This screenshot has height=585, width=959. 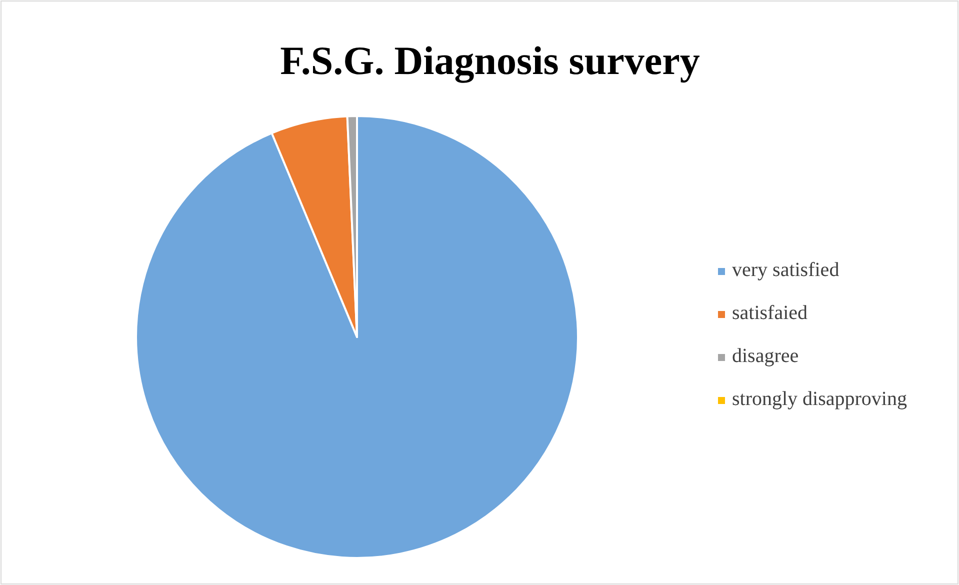 I want to click on legend-label: satisfaied, so click(x=770, y=313).